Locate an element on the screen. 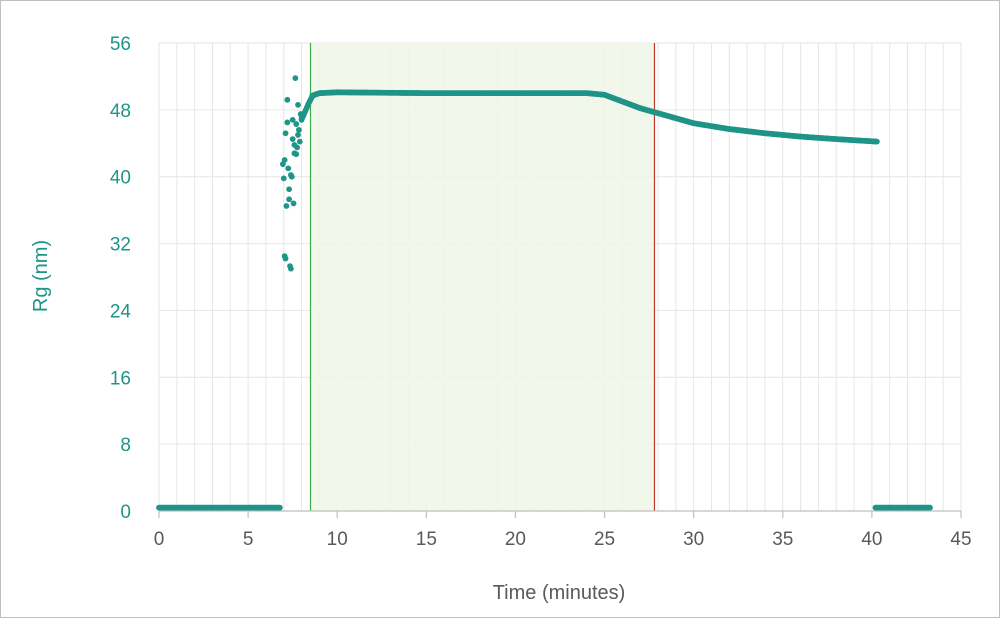 This screenshot has height=619, width=1000. axes is located at coordinates (560, 514).